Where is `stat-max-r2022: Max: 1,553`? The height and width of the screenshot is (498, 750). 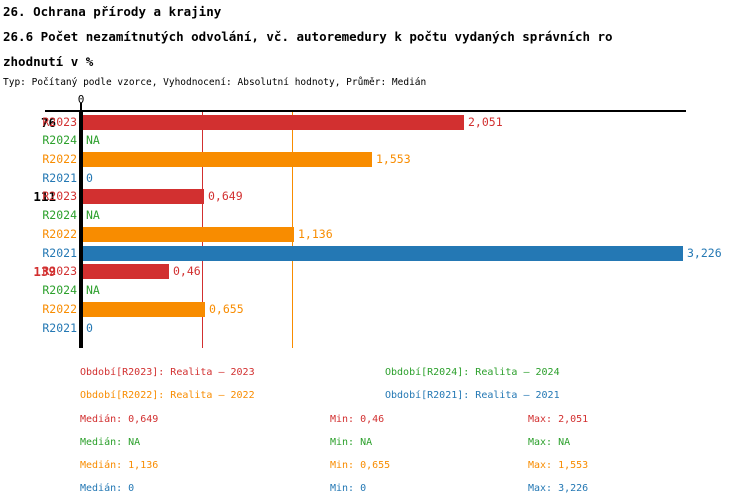
stat-max-r2022: Max: 1,553 is located at coordinates (558, 465).